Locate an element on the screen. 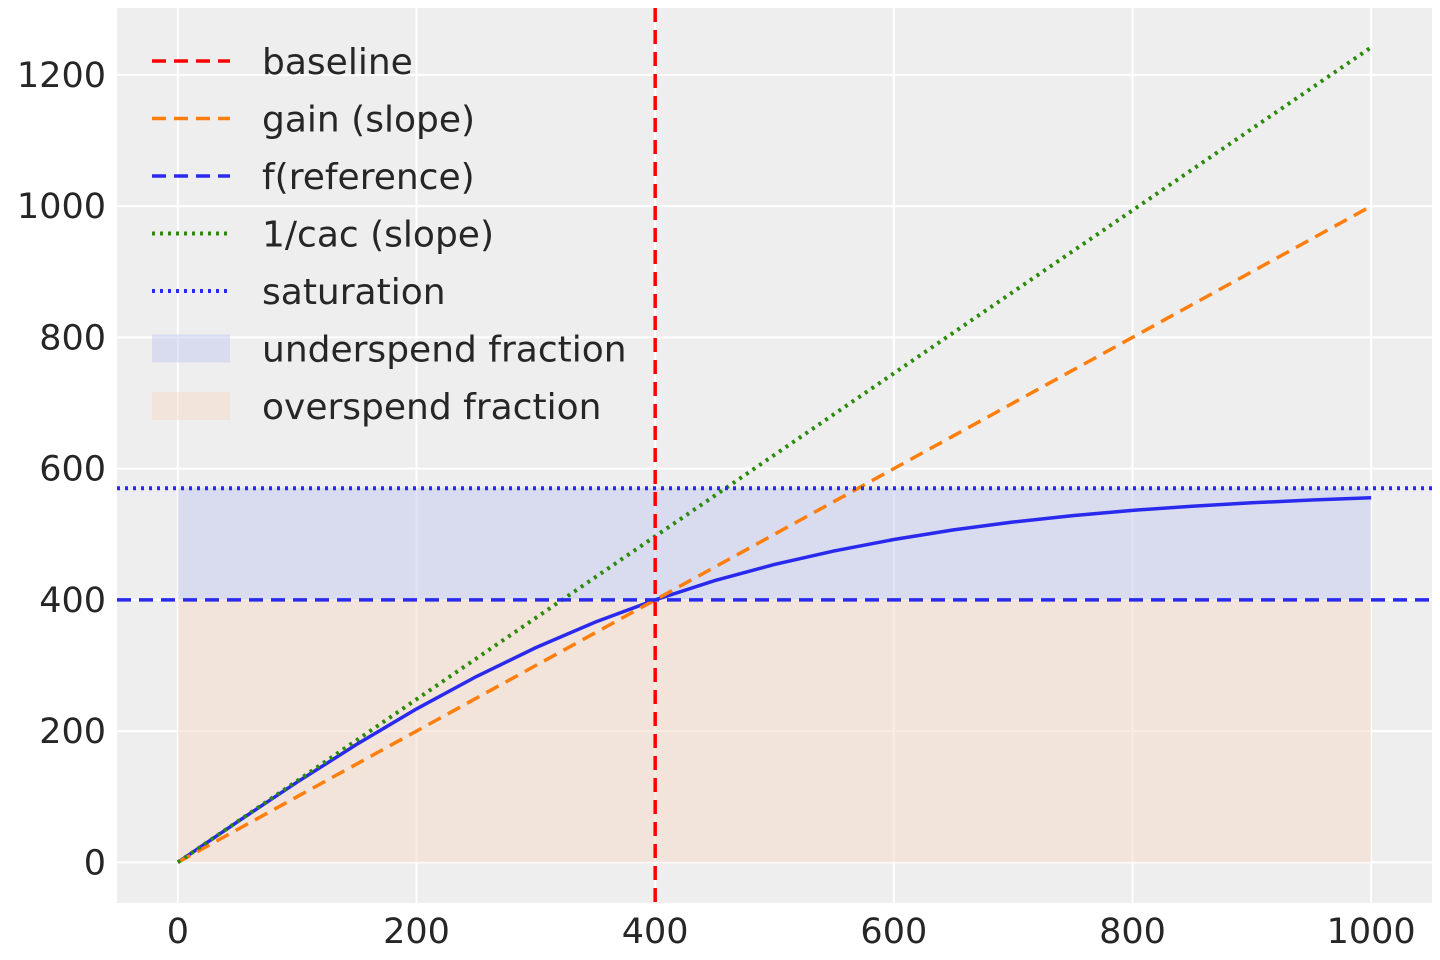  y-tick-label: 1000 is located at coordinates (61, 207).